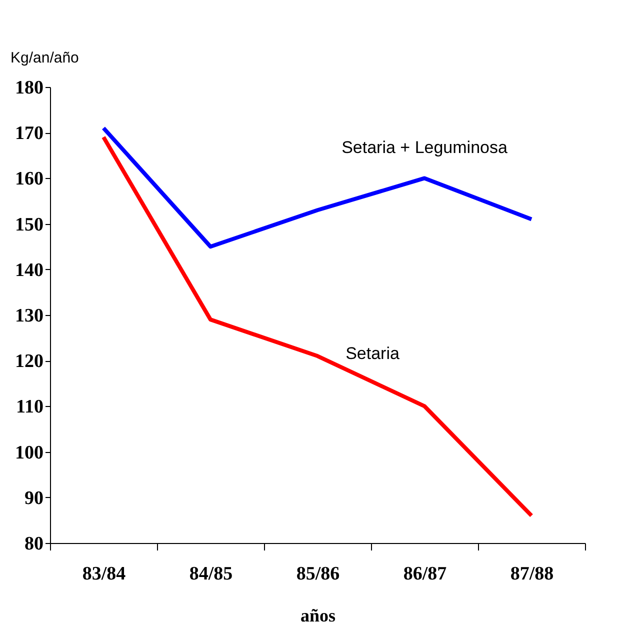  Describe the element at coordinates (425, 148) in the screenshot. I see `series-label: Setaria + Leguminosa` at that location.